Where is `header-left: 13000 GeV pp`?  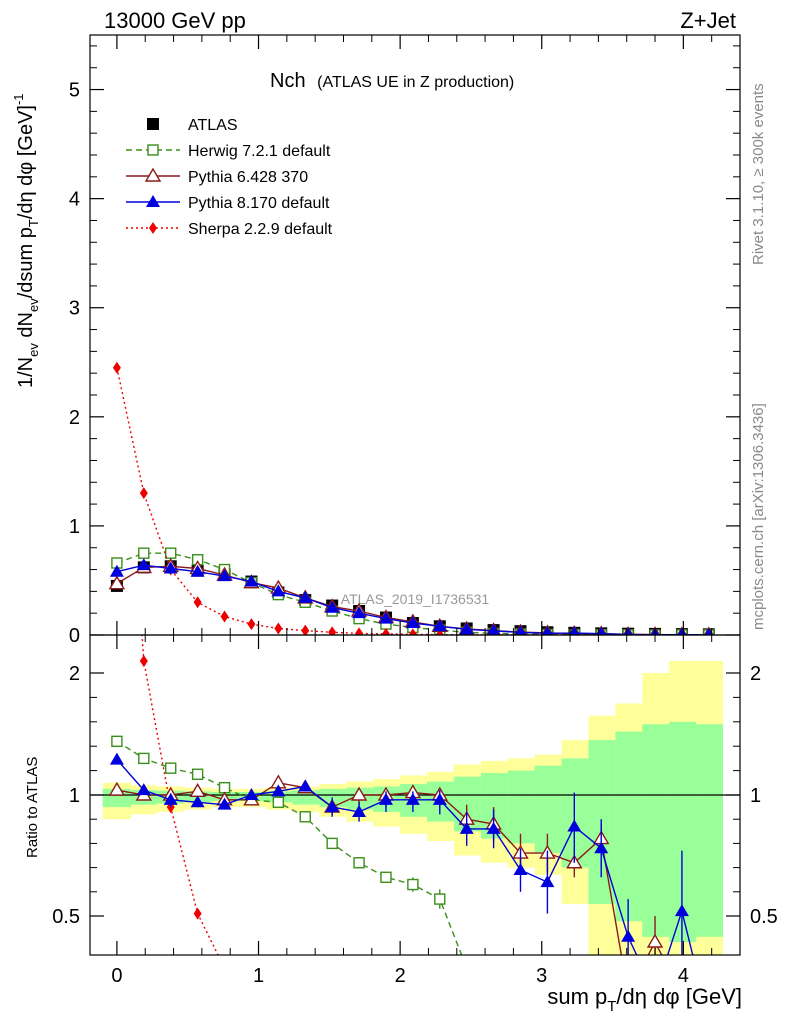 header-left: 13000 GeV pp is located at coordinates (175, 20).